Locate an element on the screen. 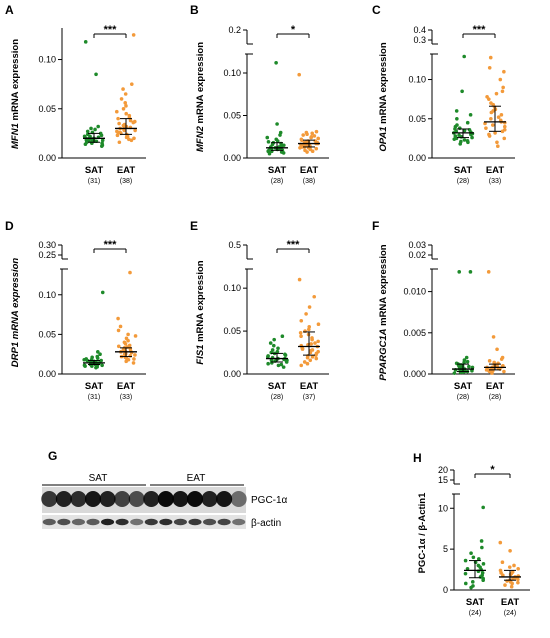 The image size is (550, 638). y-axis-label: FIS1 mRNA expression is located at coordinates (200, 312).